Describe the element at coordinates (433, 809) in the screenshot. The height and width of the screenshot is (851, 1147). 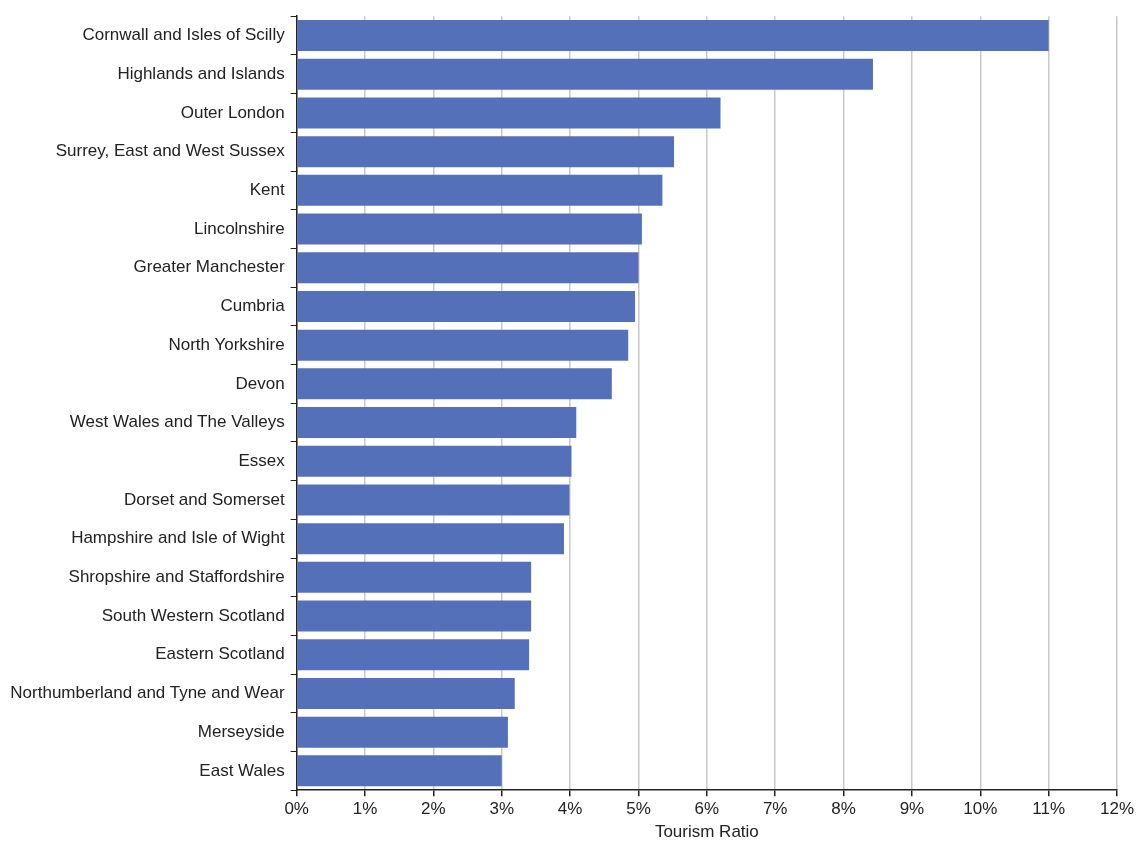
I see `x-tick-label: 2%` at that location.